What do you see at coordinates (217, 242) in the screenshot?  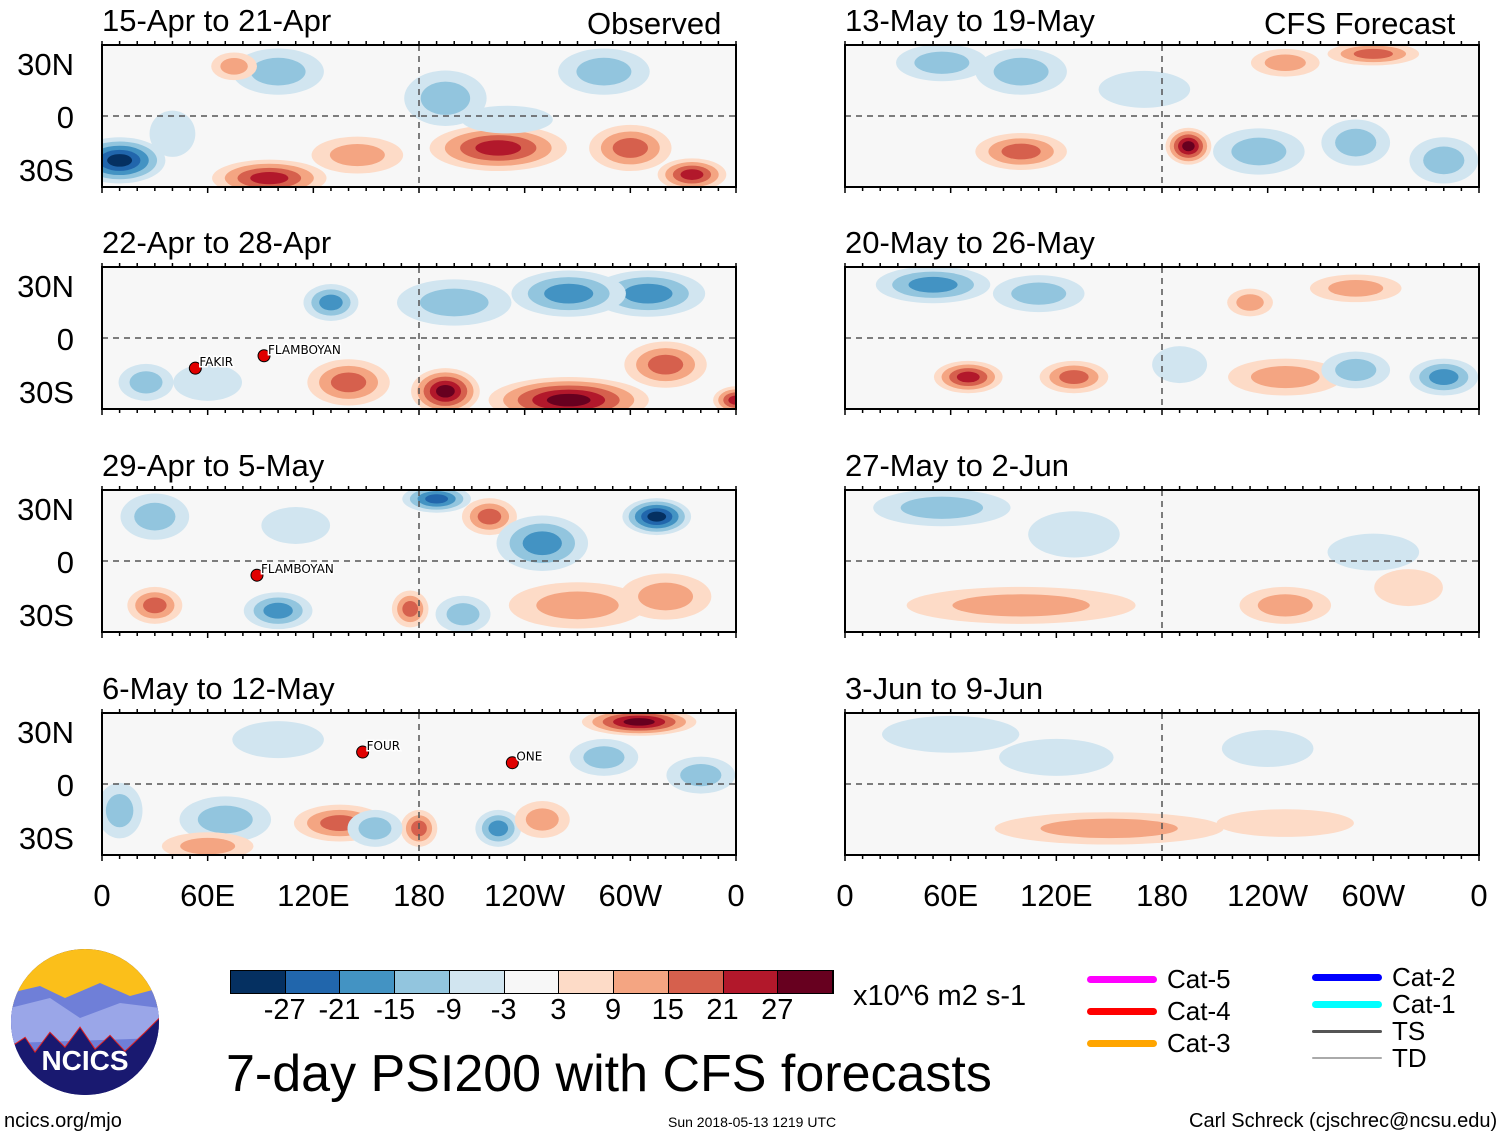 I see `panel-title: 22-Apr to 28-Apr` at bounding box center [217, 242].